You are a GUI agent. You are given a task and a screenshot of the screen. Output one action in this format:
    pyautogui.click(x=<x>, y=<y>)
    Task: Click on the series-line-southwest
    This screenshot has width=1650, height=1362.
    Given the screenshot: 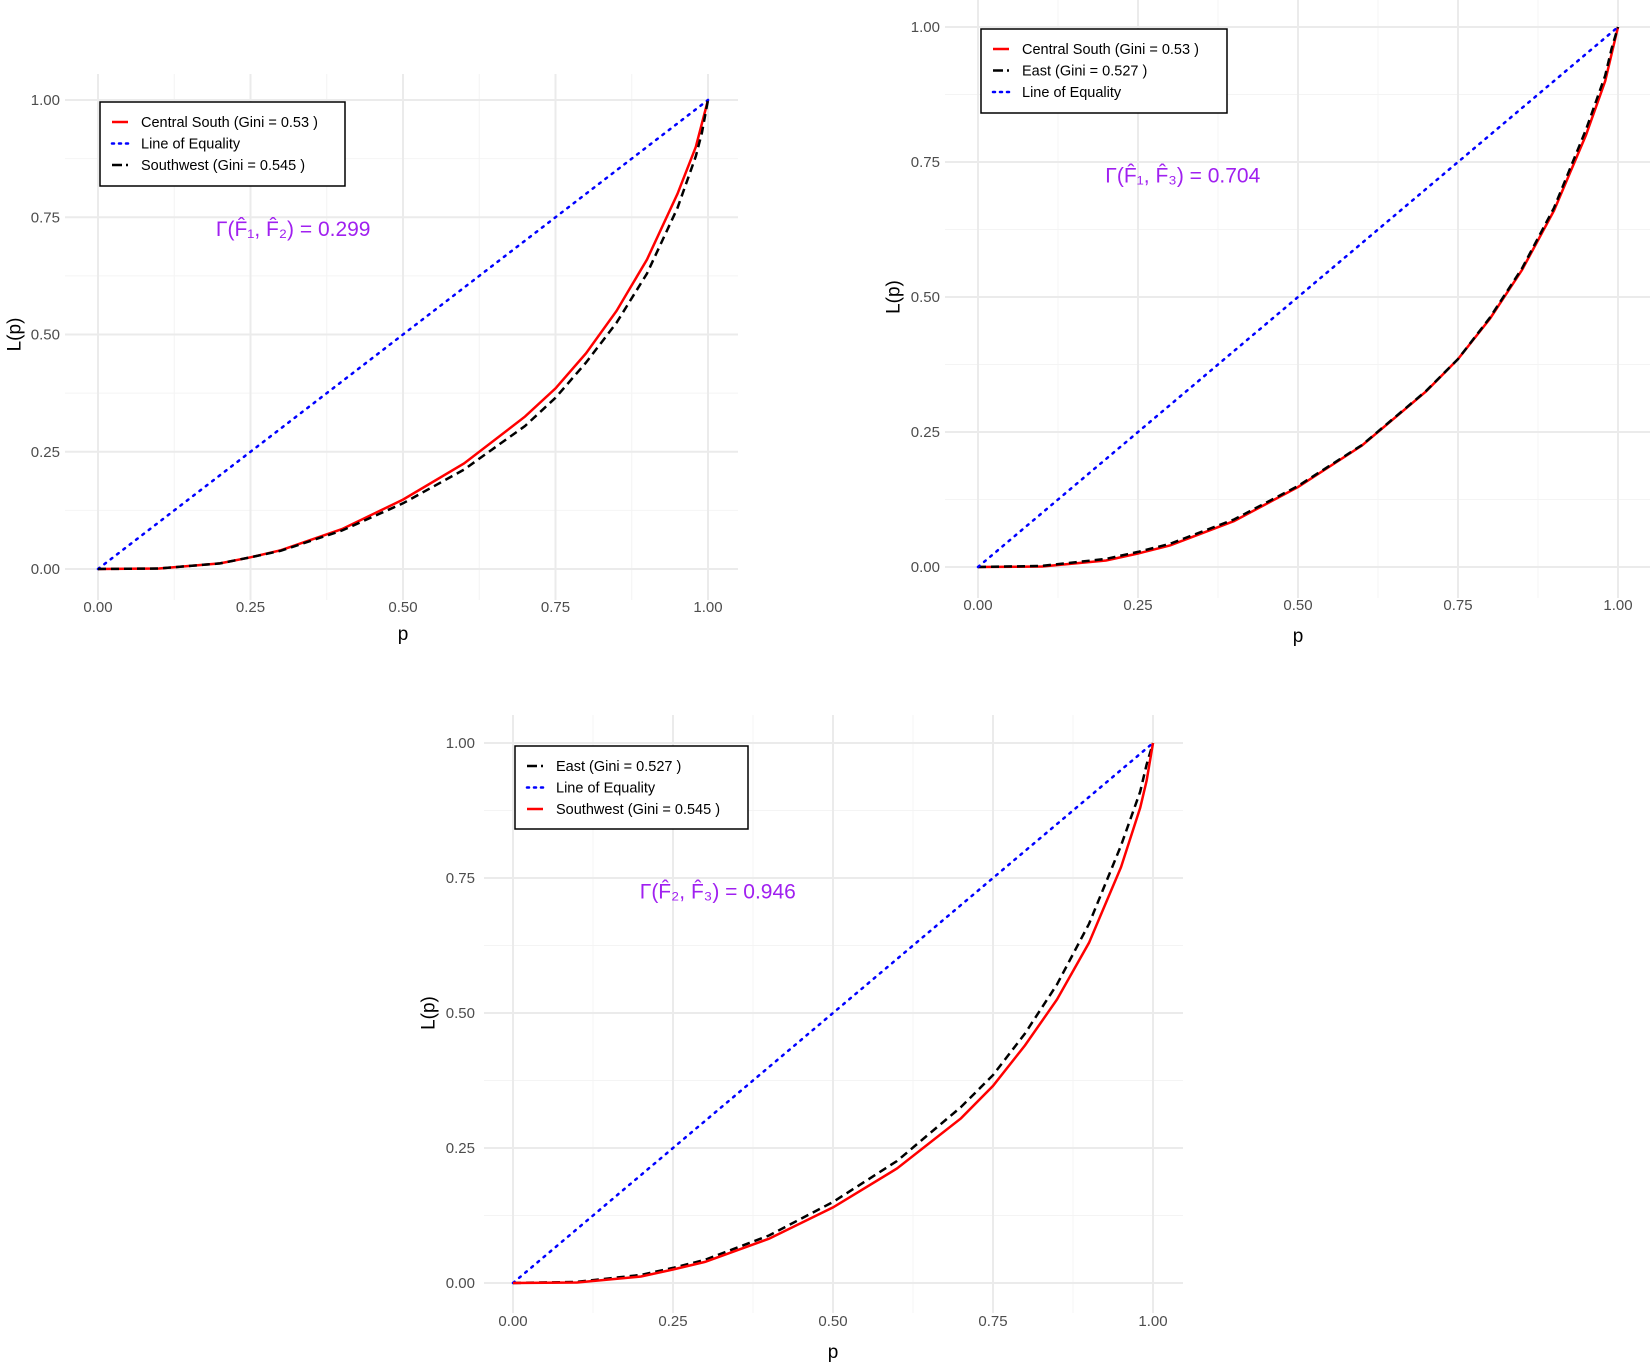 What is the action you would take?
    pyautogui.click(x=403, y=335)
    